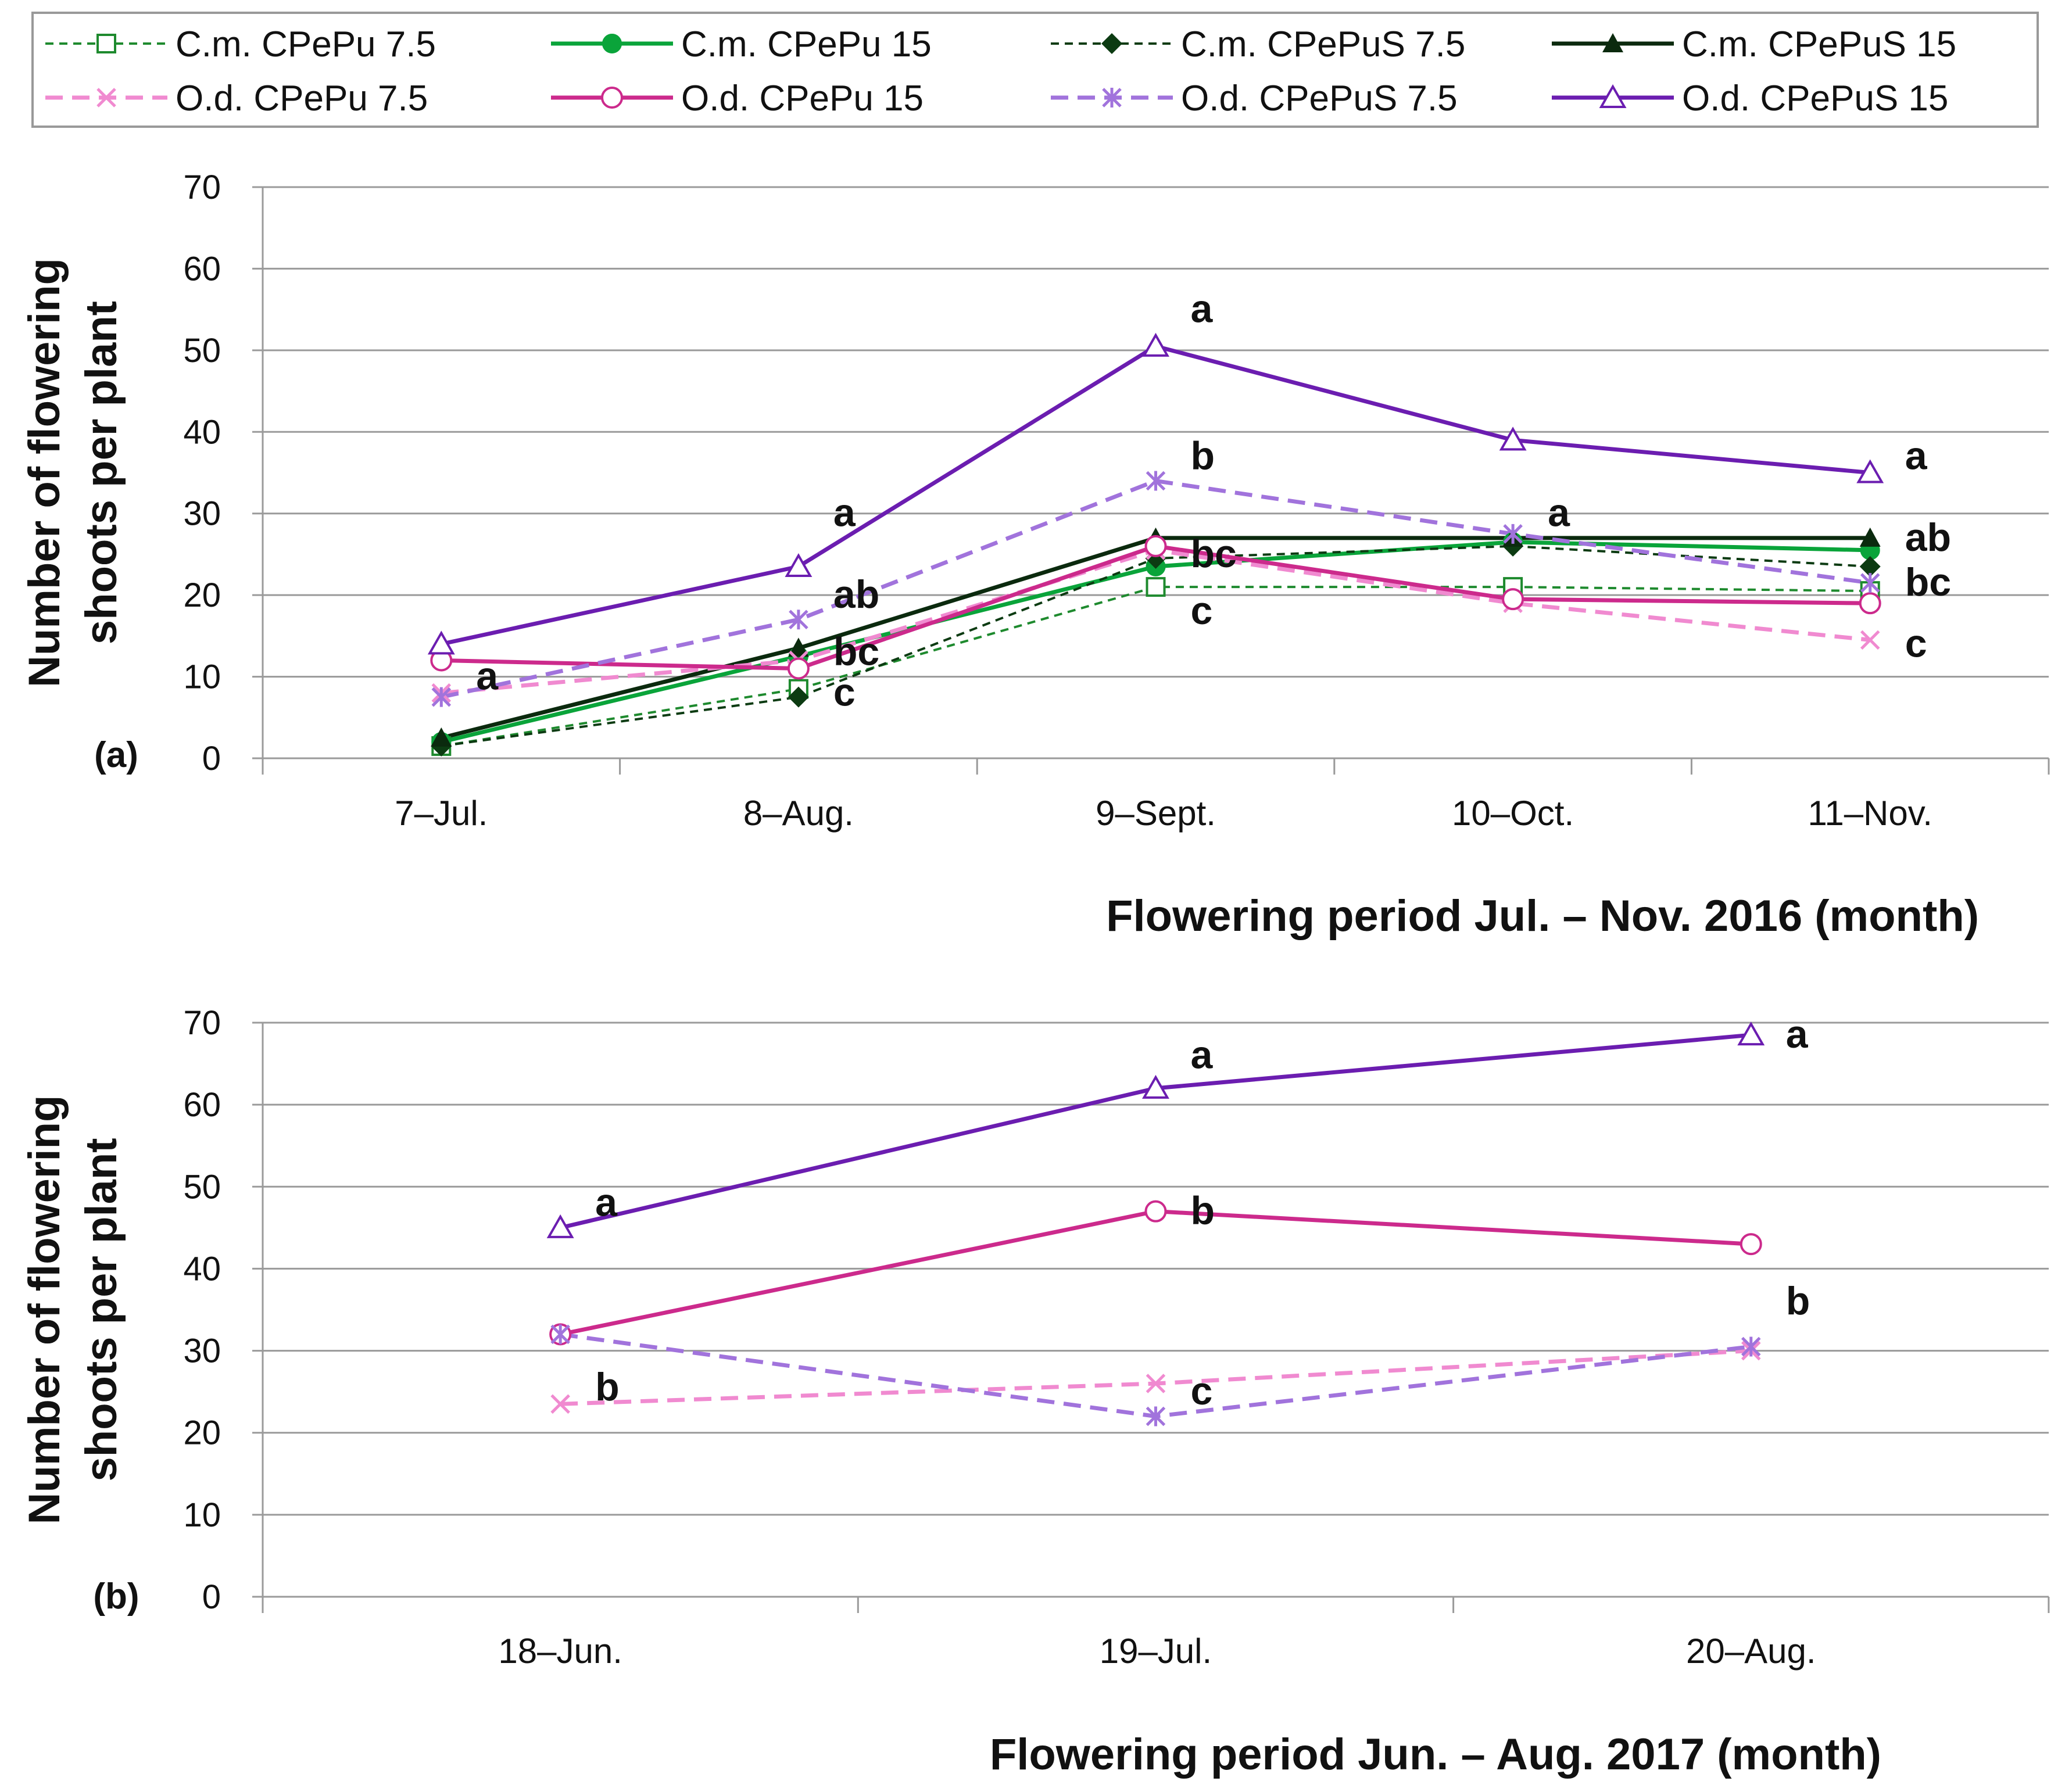  Describe the element at coordinates (1750, 98) in the screenshot. I see `legend-entry-od_cpepus_15: O.d. CPePuS 15` at that location.